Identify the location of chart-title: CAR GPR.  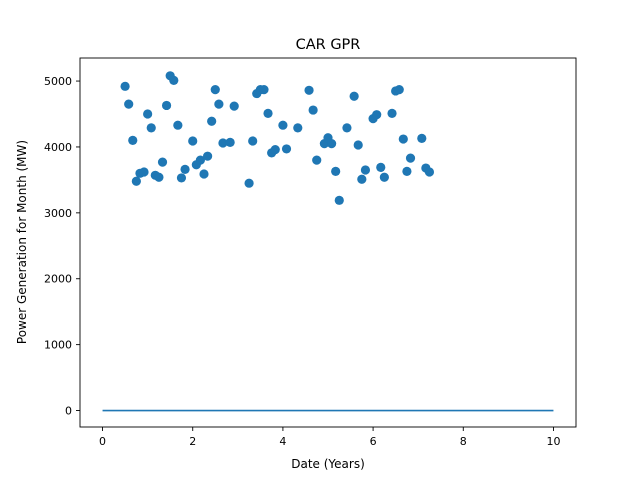
(328, 45).